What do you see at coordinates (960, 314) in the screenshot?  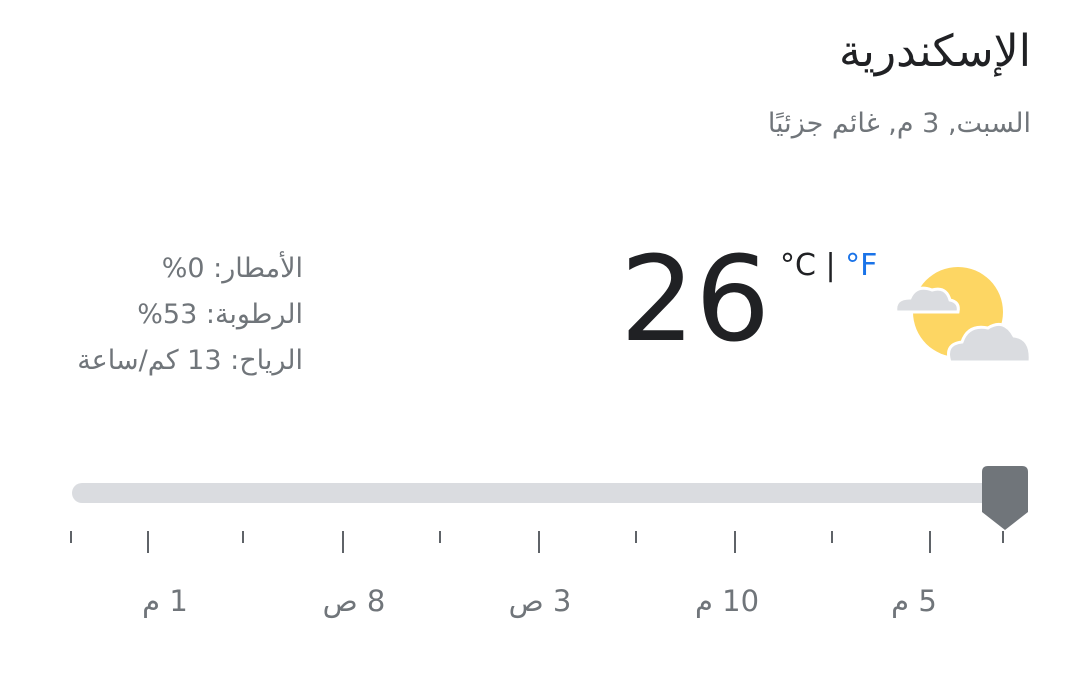 I see `partly-cloudy-icon` at bounding box center [960, 314].